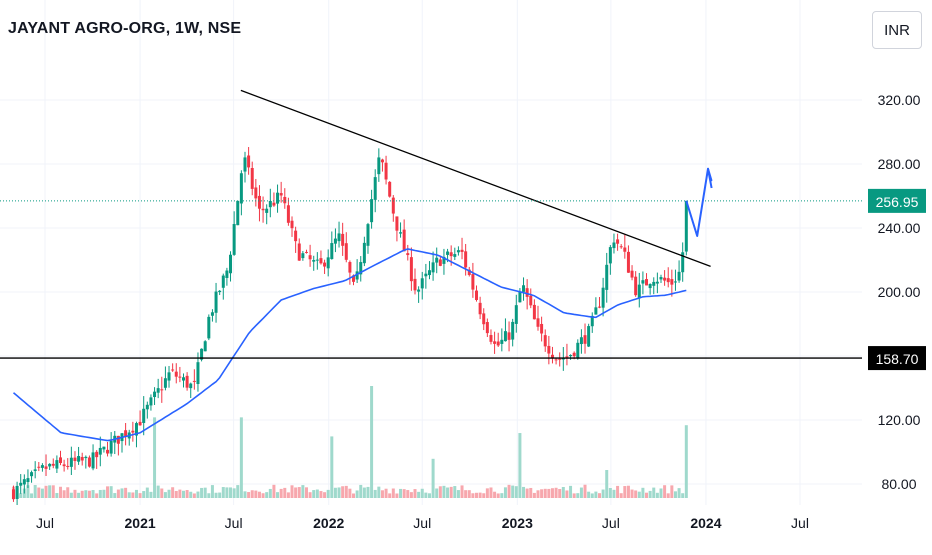 Image resolution: width=932 pixels, height=555 pixels. What do you see at coordinates (125, 28) in the screenshot?
I see `chart-title: JAYANT AGRO-ORG, 1W, NSE` at bounding box center [125, 28].